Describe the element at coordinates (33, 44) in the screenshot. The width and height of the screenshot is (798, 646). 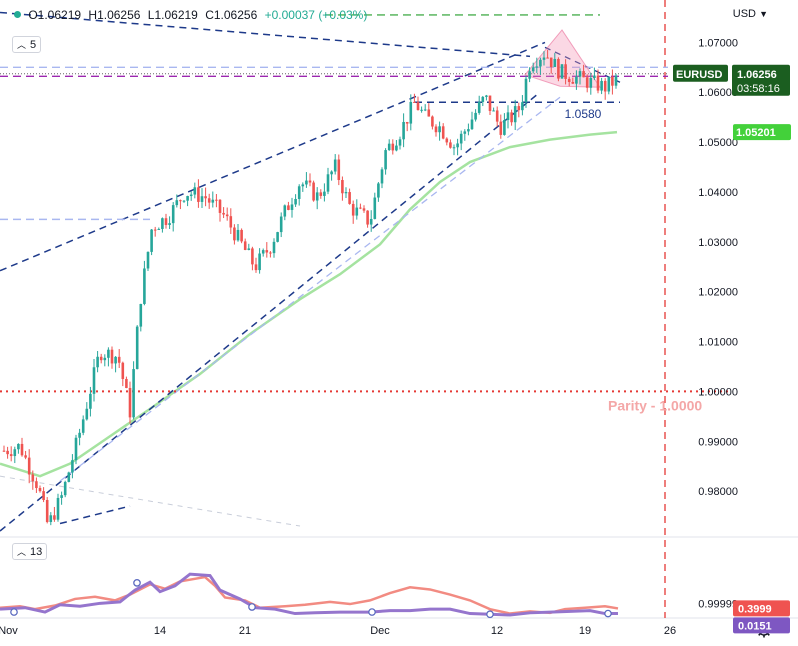
I see `main-indicator-setting: 5` at that location.